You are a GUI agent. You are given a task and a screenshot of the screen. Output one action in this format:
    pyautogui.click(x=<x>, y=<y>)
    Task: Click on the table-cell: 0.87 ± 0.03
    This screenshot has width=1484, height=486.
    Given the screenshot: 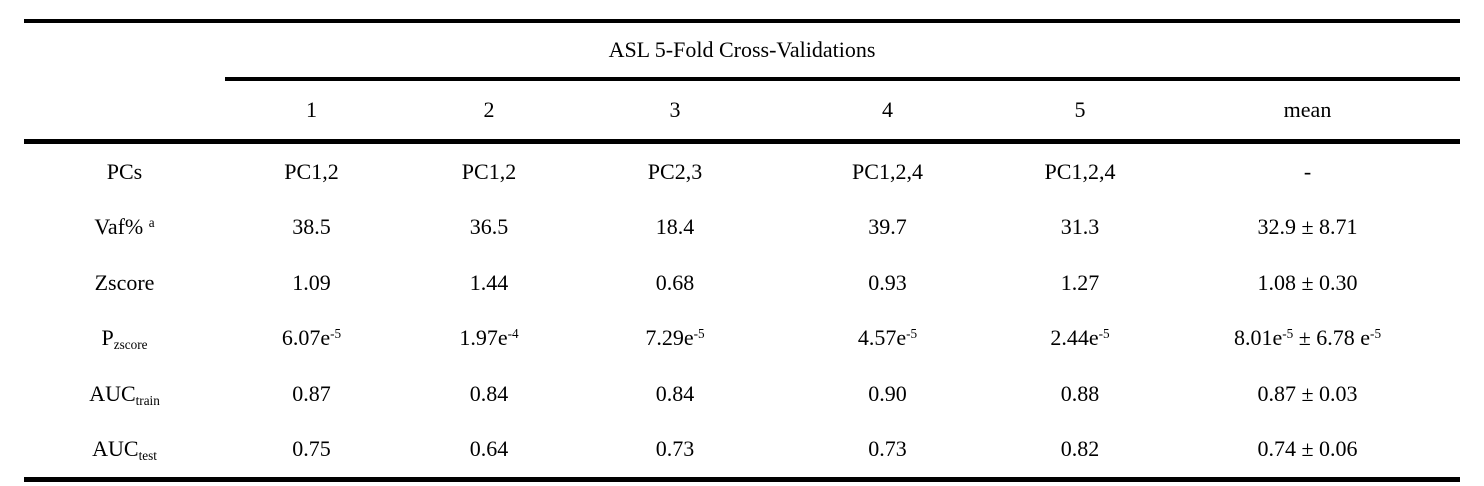 What is the action you would take?
    pyautogui.click(x=1307, y=393)
    